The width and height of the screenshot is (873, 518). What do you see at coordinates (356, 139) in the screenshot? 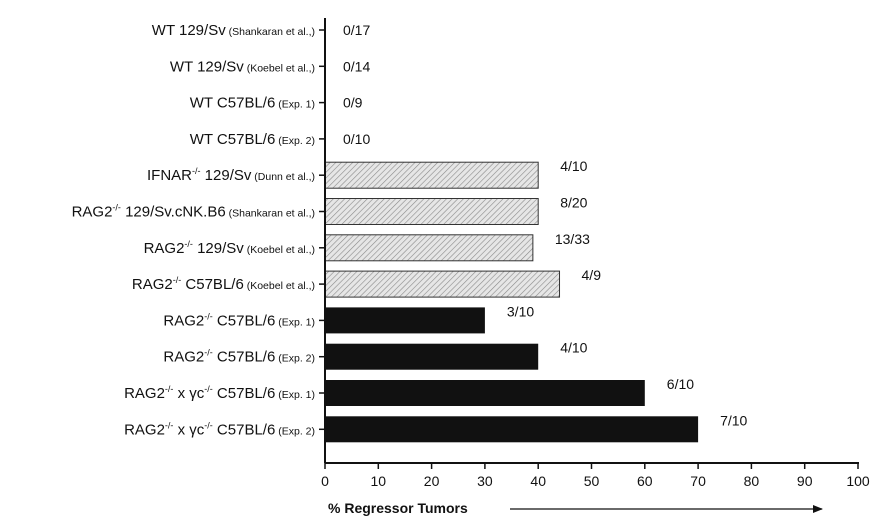
I see `data-label-4: 0/10` at bounding box center [356, 139].